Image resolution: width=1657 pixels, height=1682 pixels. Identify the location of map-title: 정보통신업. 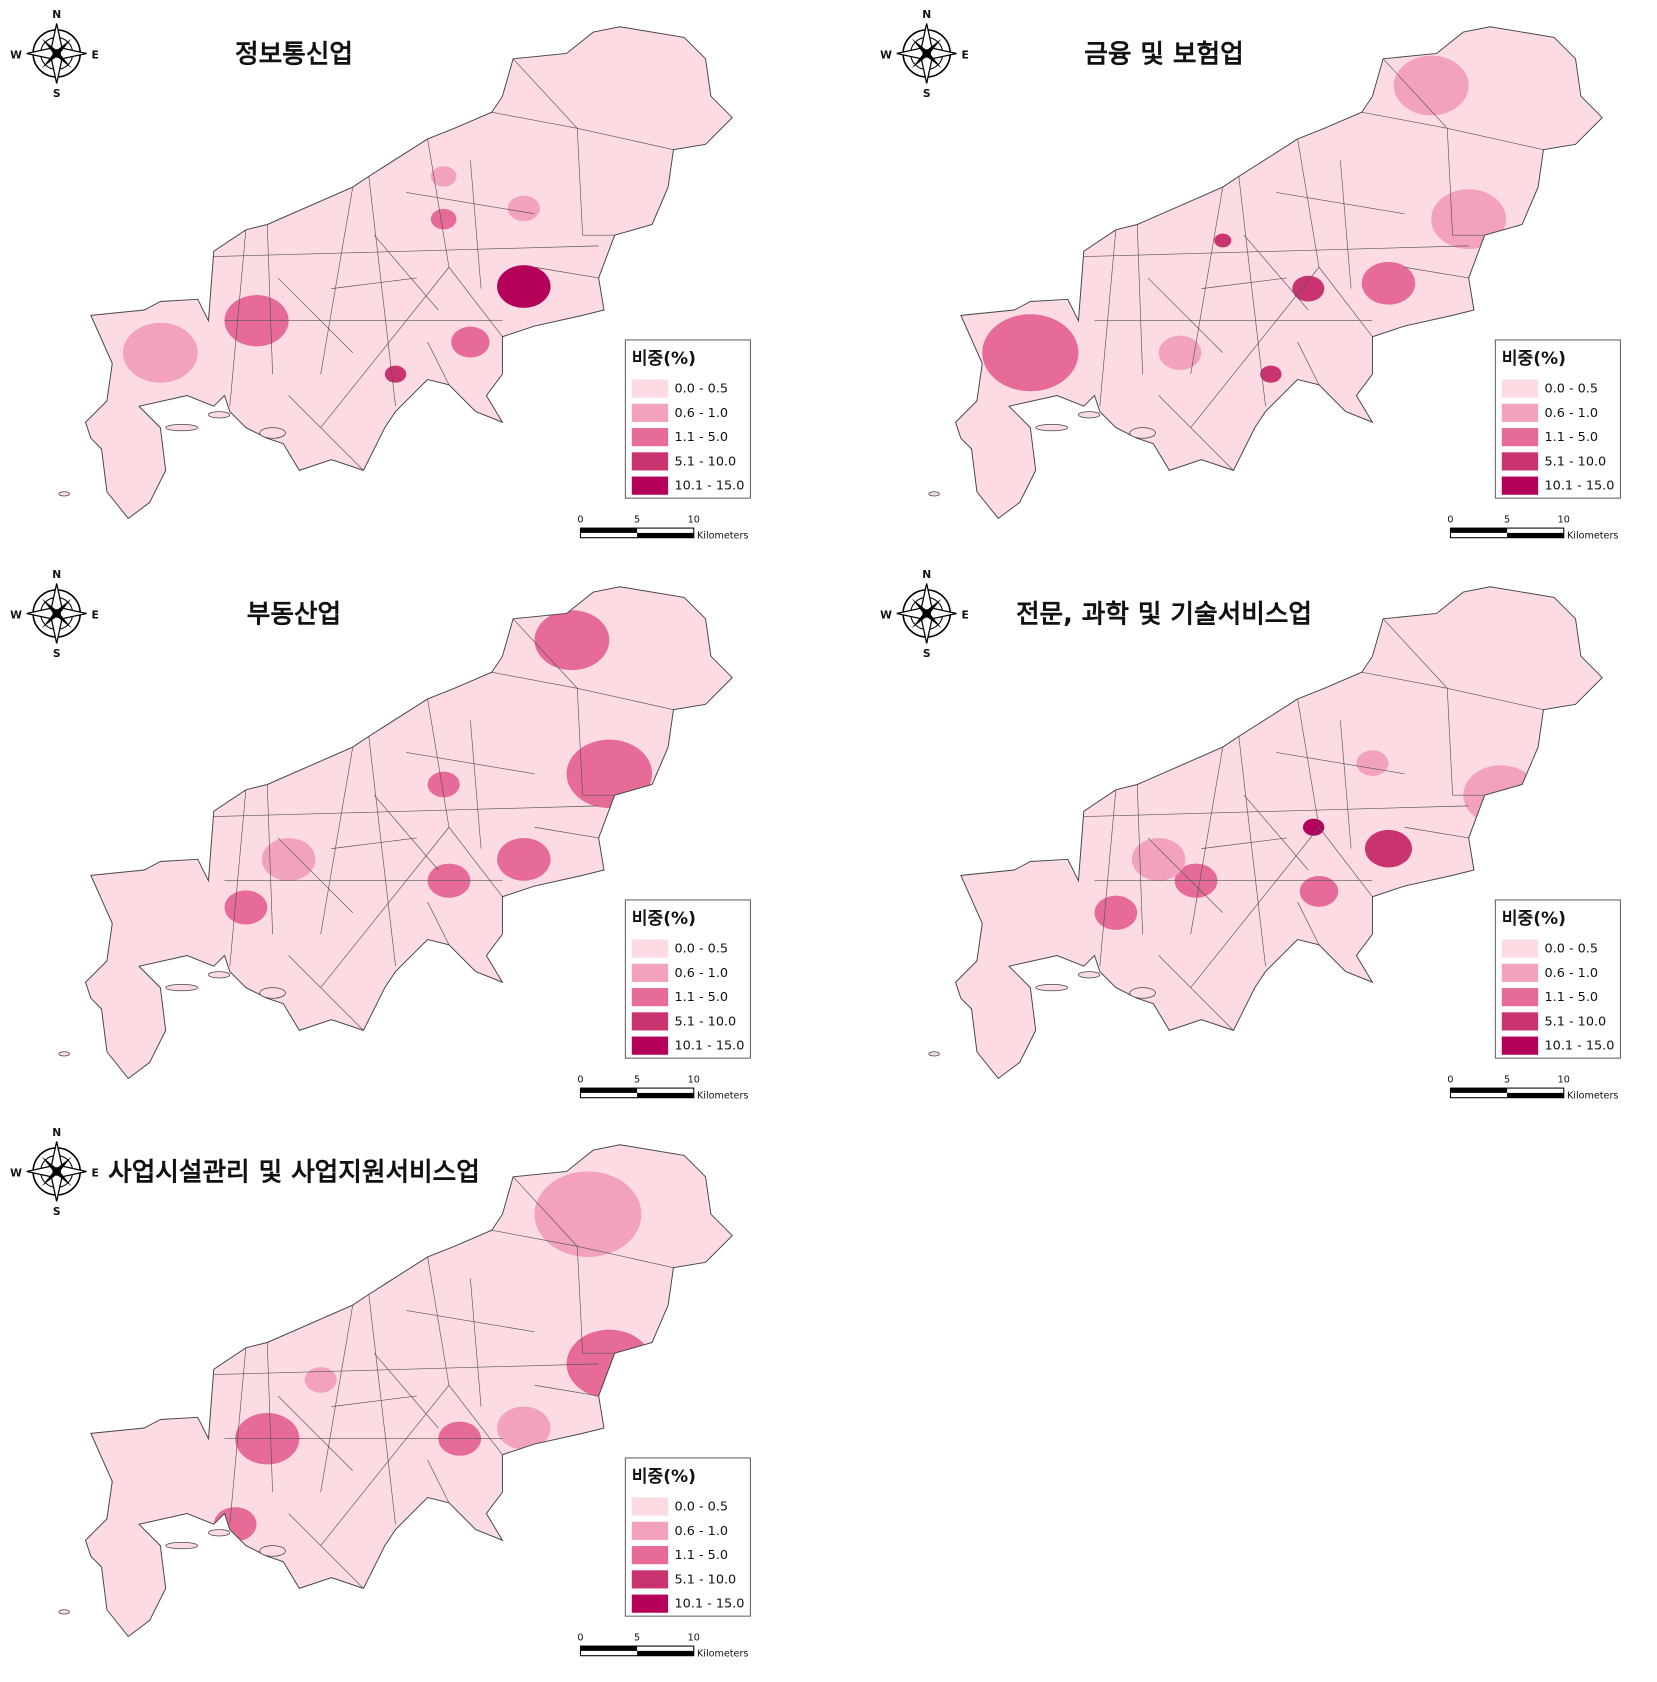
(294, 55).